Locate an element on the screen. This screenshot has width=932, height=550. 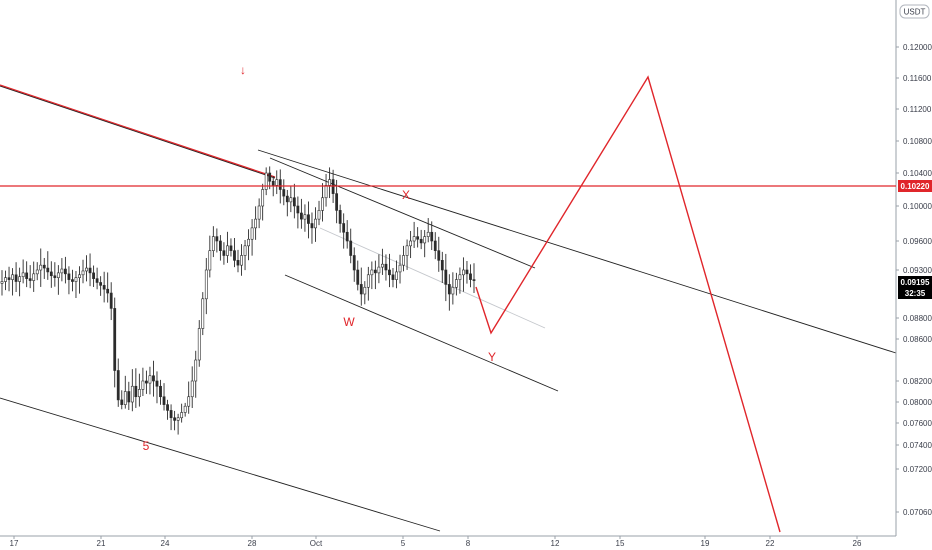
last-price-label: 0.09195 is located at coordinates (915, 282).